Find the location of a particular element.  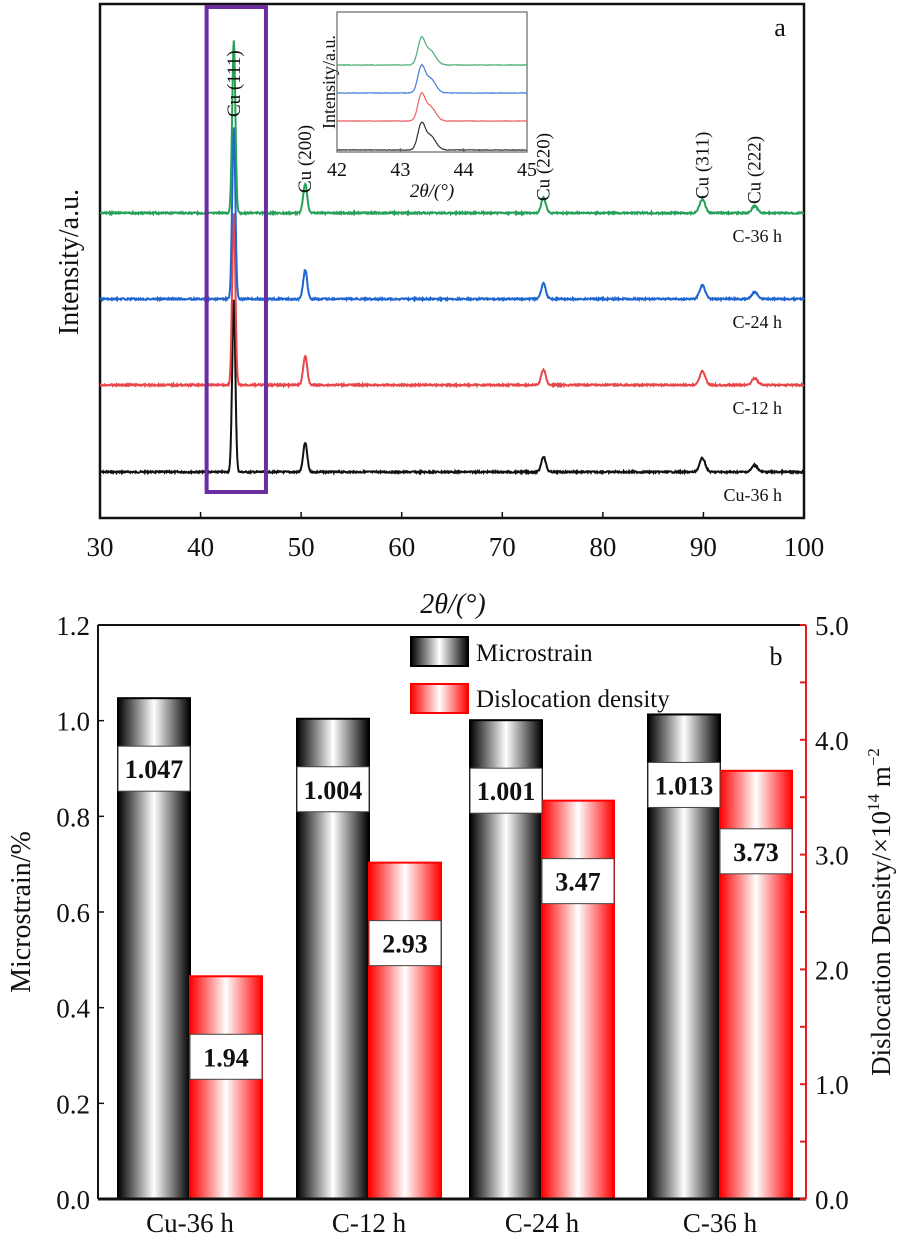

panel-label-b: b is located at coordinates (776, 656).